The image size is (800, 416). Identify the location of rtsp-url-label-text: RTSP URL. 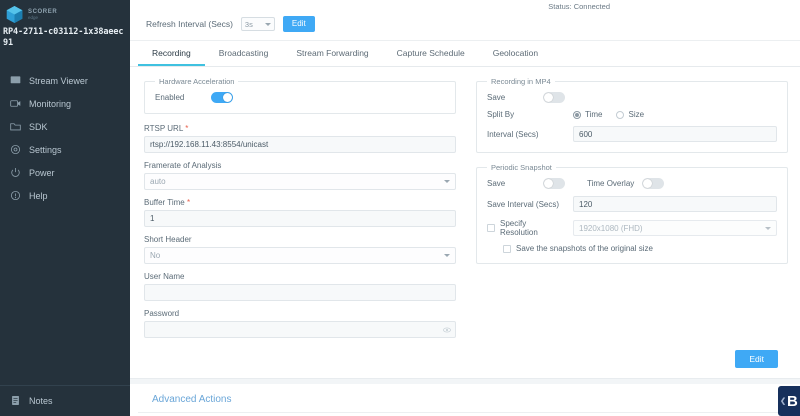
(163, 129).